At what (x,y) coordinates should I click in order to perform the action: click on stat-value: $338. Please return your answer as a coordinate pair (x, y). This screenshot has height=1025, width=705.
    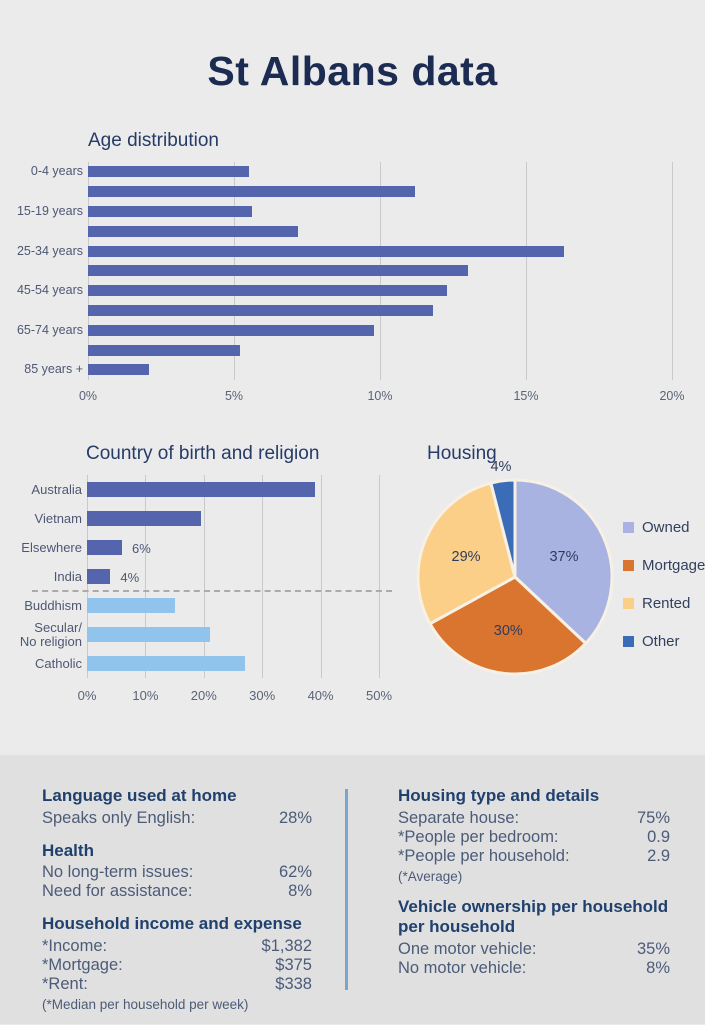
    Looking at the image, I should click on (293, 984).